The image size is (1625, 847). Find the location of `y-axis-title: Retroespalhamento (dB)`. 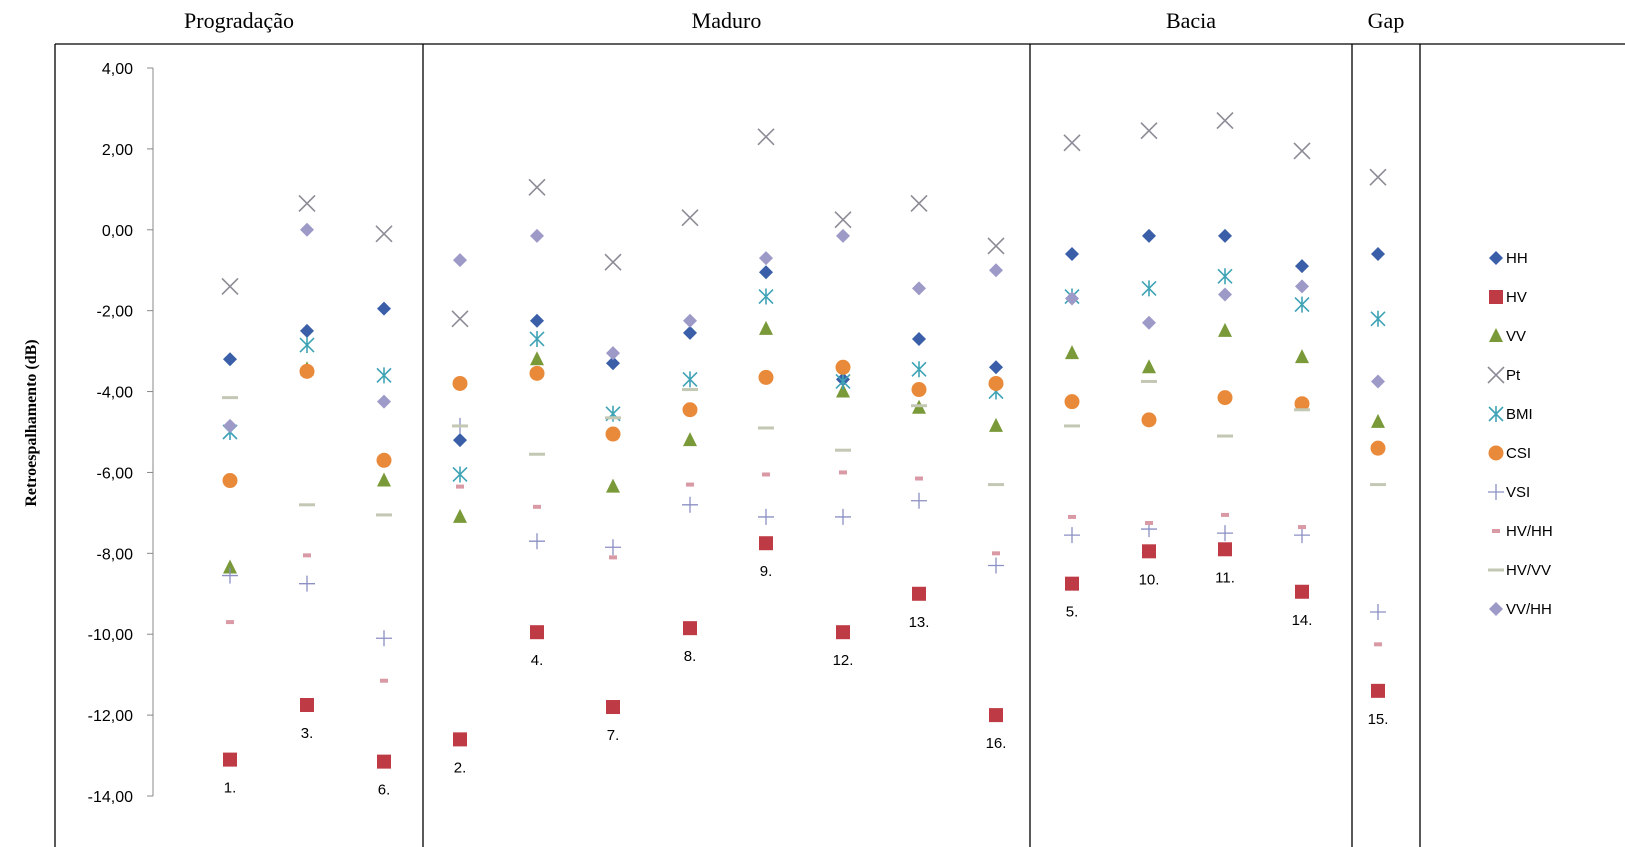

y-axis-title: Retroespalhamento (dB) is located at coordinates (31, 422).